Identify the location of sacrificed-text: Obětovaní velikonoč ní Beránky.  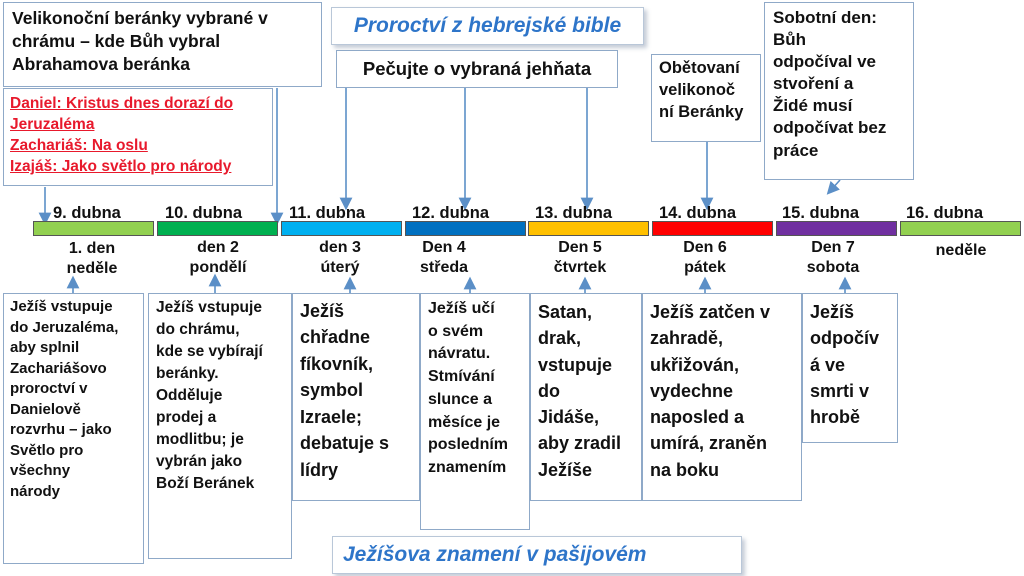
(701, 90).